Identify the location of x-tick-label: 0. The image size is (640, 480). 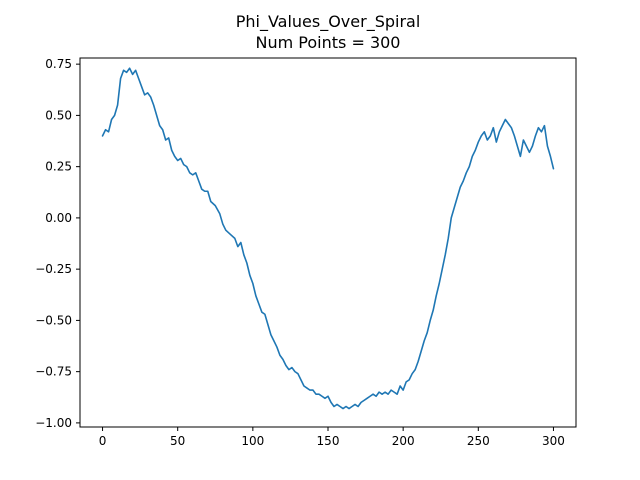
(103, 441).